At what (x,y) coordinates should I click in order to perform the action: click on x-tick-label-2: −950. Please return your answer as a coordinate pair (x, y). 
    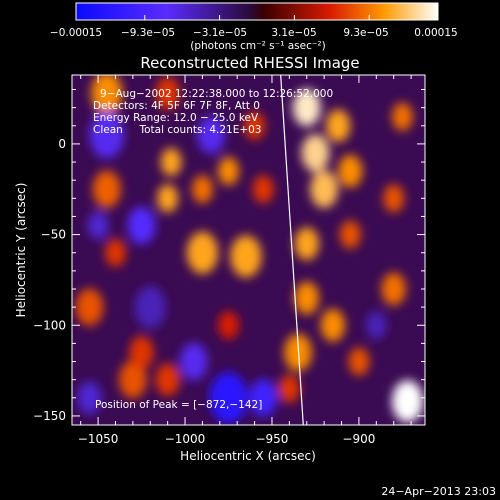
    Looking at the image, I should click on (271, 439).